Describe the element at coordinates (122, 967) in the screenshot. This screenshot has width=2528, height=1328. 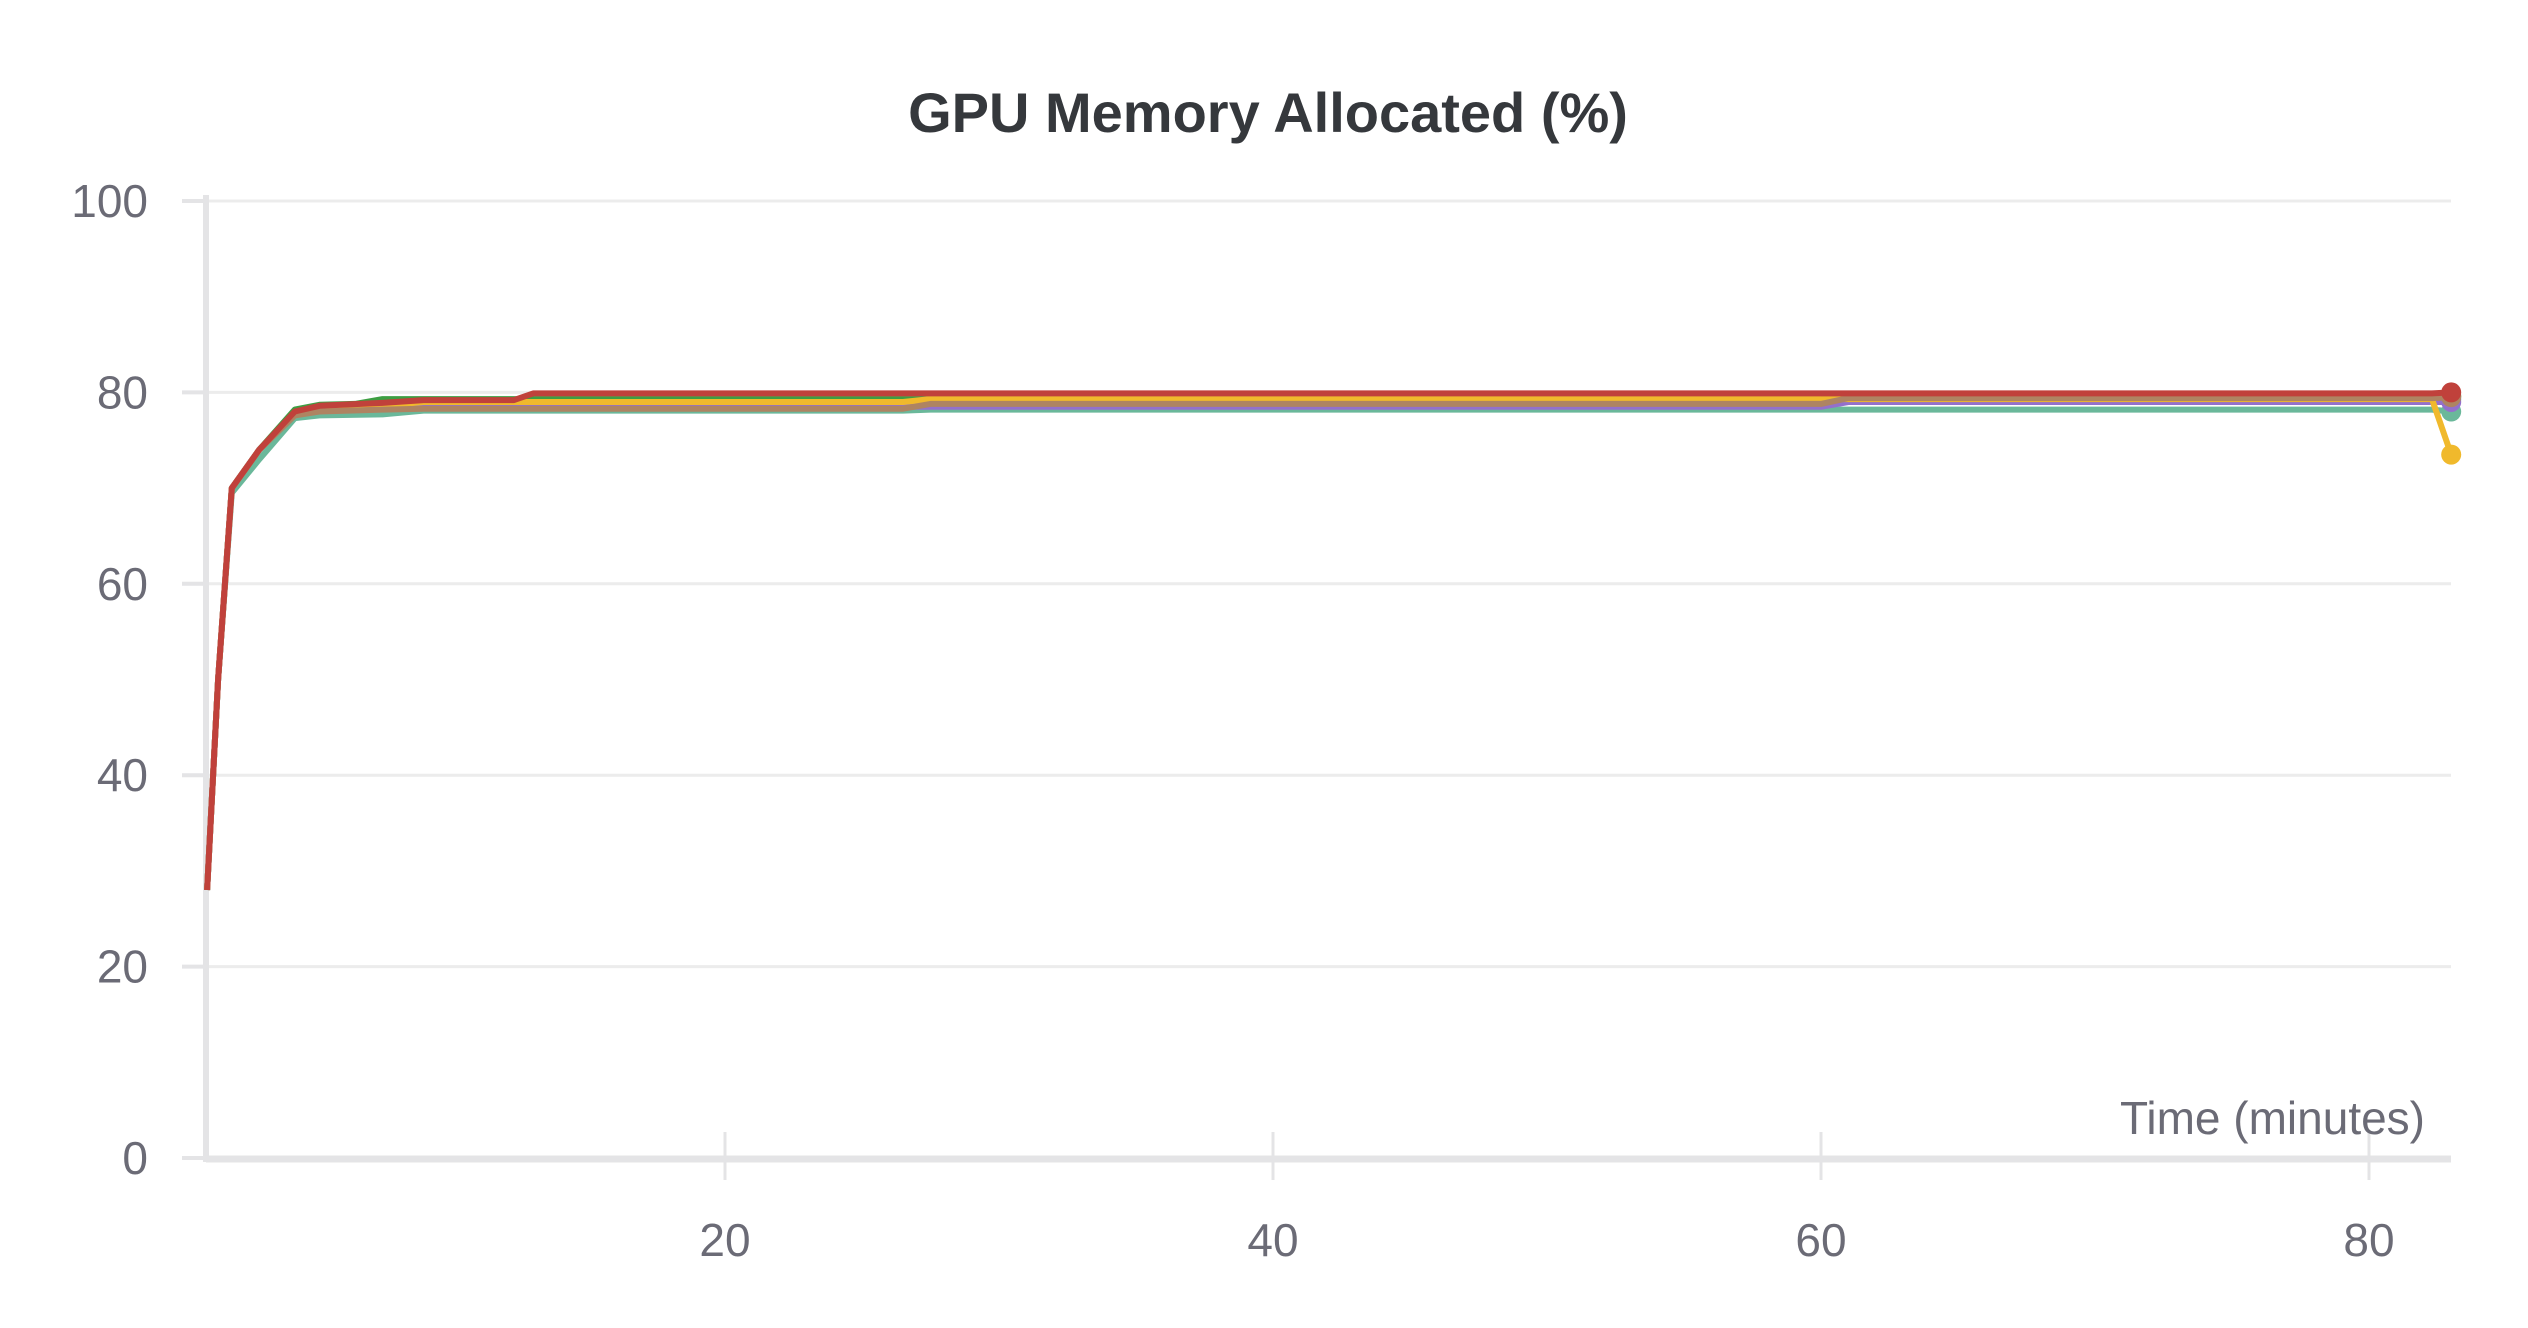
I see `y-tick-label: 20` at that location.